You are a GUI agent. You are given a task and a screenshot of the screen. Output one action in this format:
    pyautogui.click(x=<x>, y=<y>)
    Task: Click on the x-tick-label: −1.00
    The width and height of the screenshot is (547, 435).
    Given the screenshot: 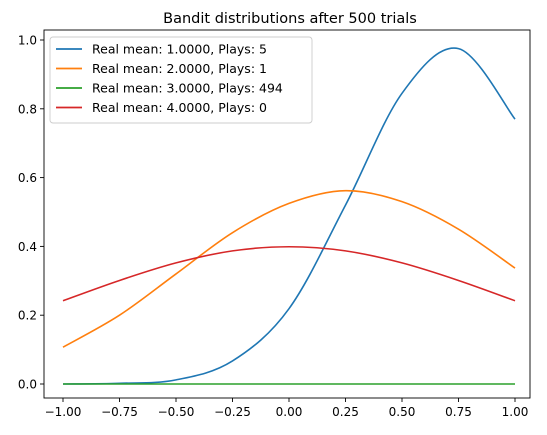 What is the action you would take?
    pyautogui.click(x=63, y=412)
    